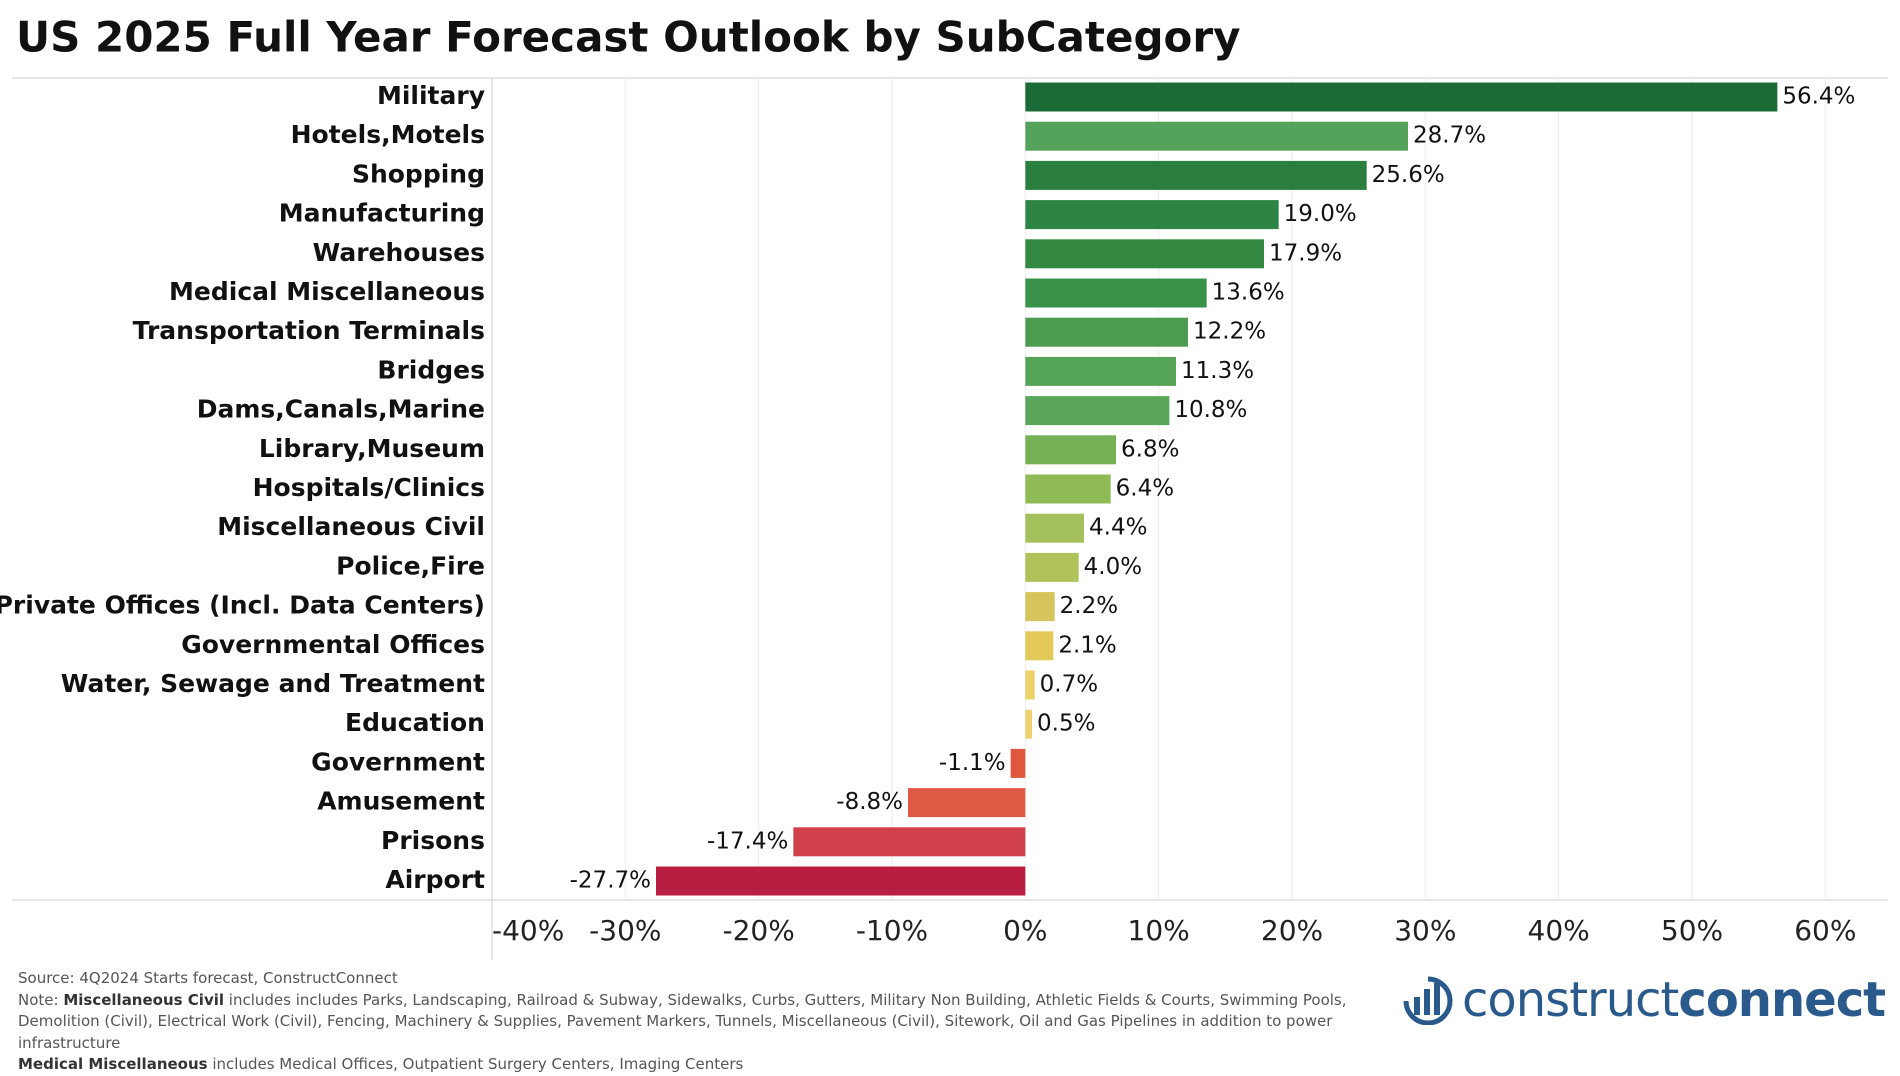  Describe the element at coordinates (333, 644) in the screenshot. I see `category-label: Governmental Offices` at that location.